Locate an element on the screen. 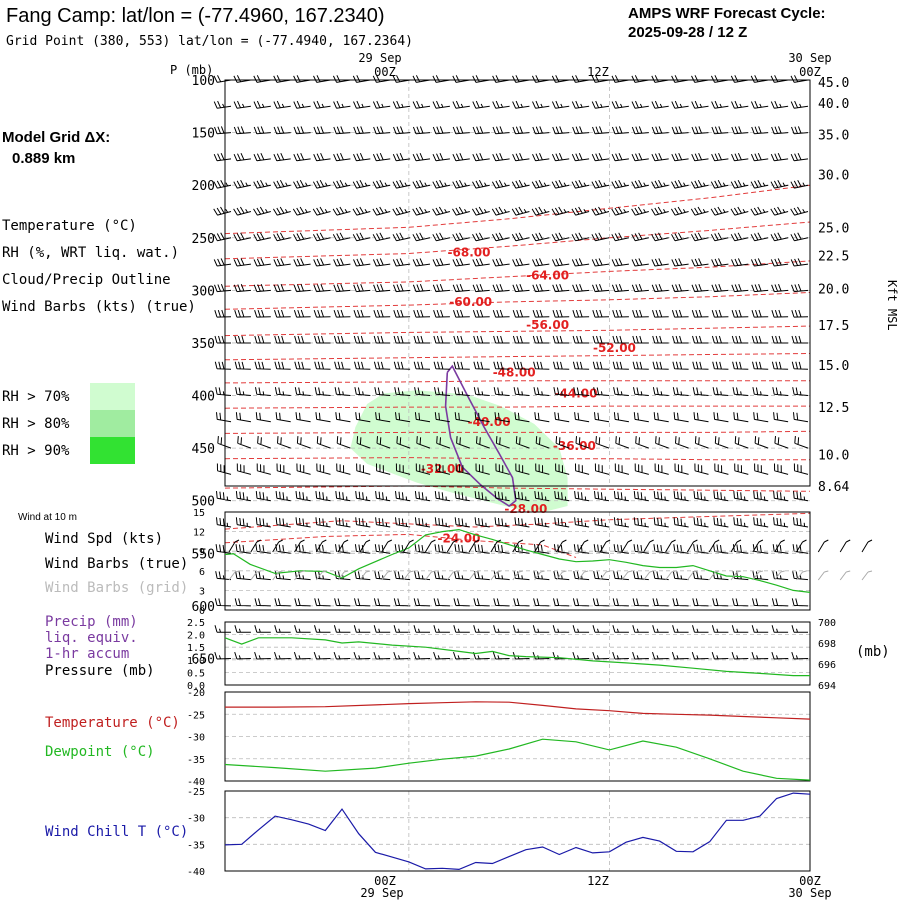 This screenshot has width=900, height=900. dewpoint-line is located at coordinates (517, 759).